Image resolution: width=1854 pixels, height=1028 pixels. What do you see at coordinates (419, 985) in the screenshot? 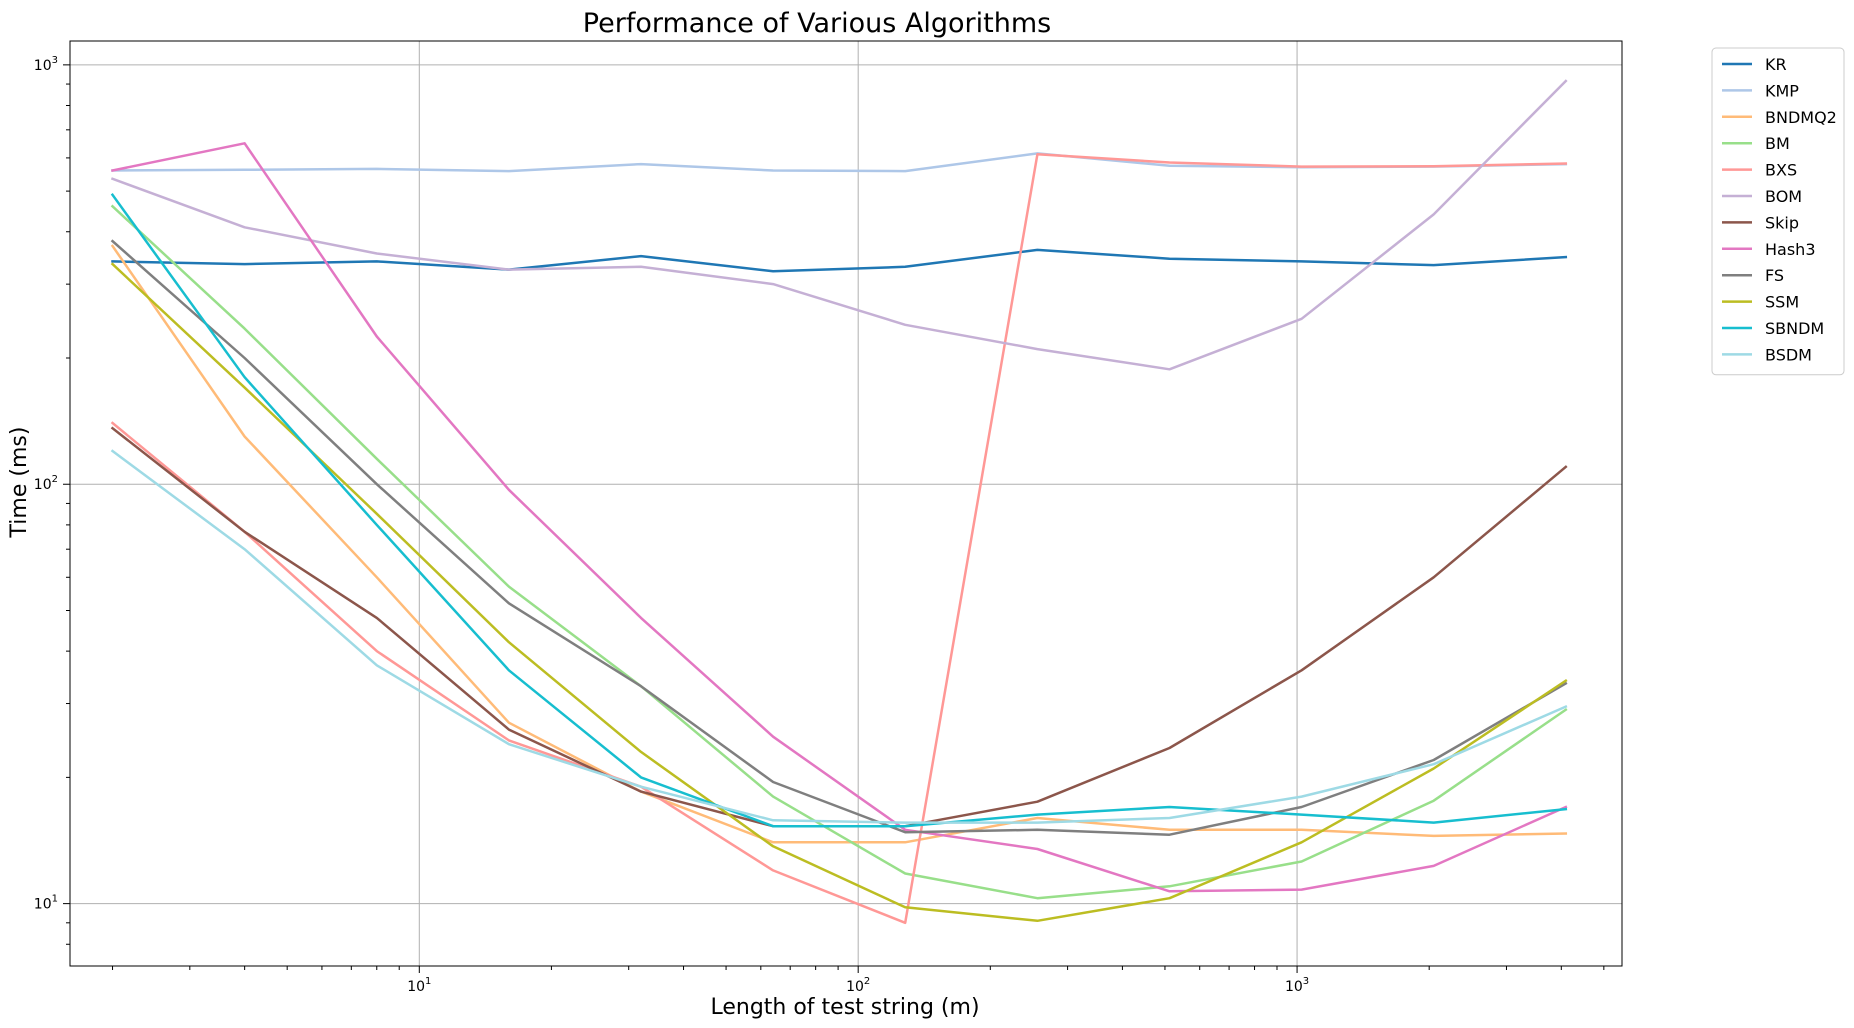
I see `x-tick-label: 10¹` at bounding box center [419, 985].